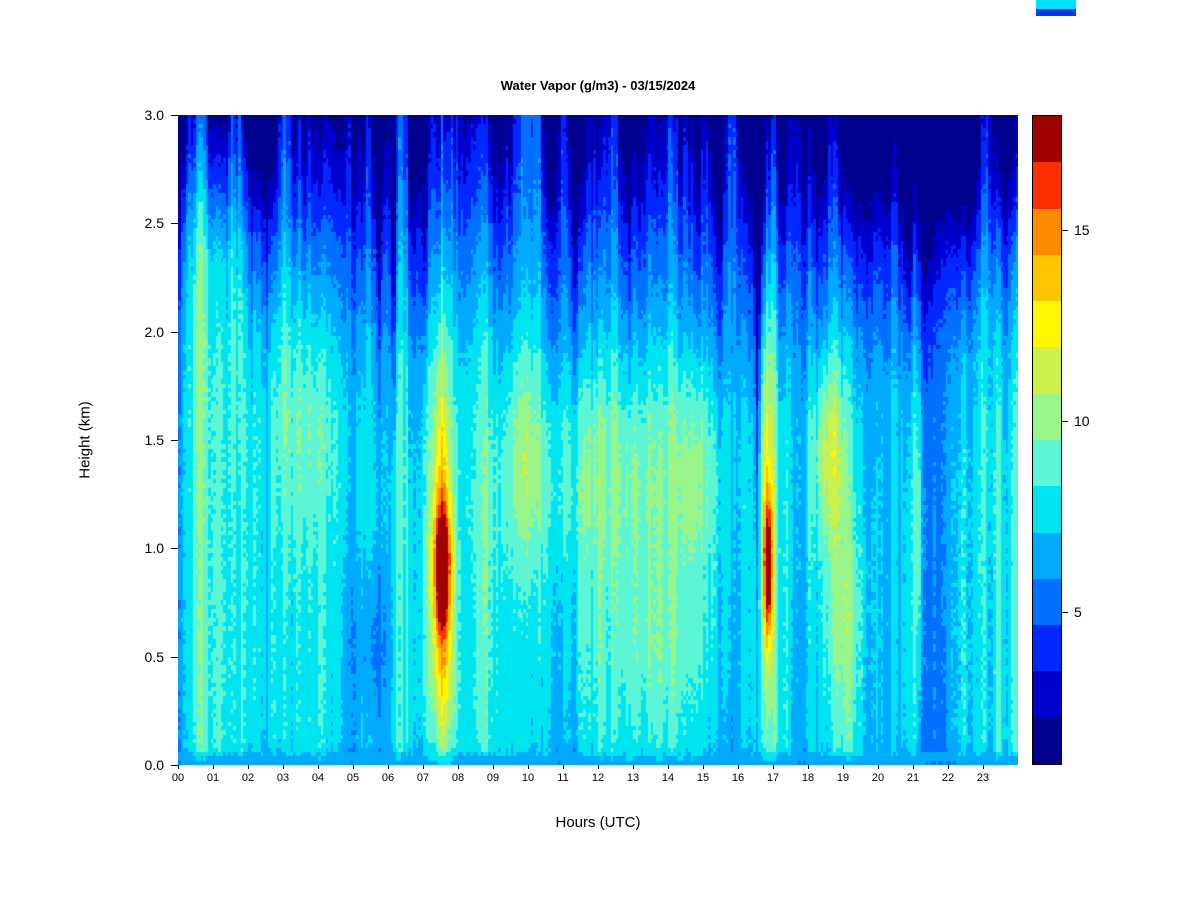  I want to click on x-tick-label: 00, so click(178, 778).